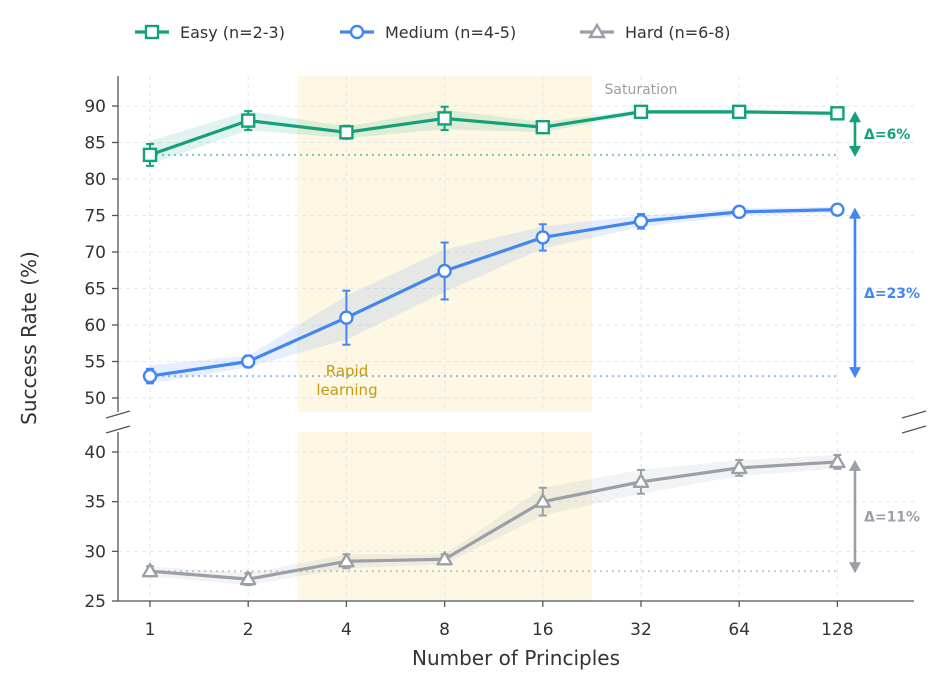 The height and width of the screenshot is (687, 946). Describe the element at coordinates (892, 518) in the screenshot. I see `delta-label: Δ=11%` at that location.